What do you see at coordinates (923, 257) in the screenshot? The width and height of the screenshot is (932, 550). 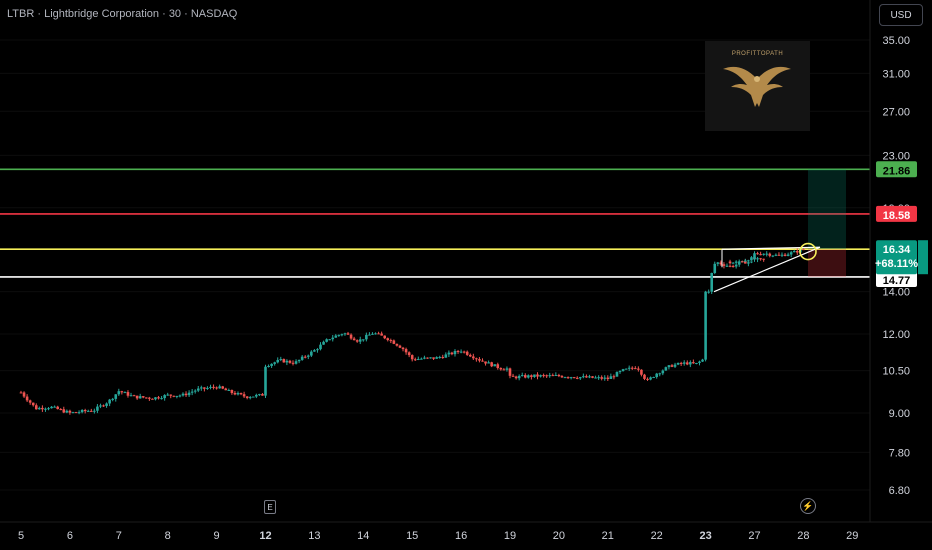 I see `last-price-label-tail` at bounding box center [923, 257].